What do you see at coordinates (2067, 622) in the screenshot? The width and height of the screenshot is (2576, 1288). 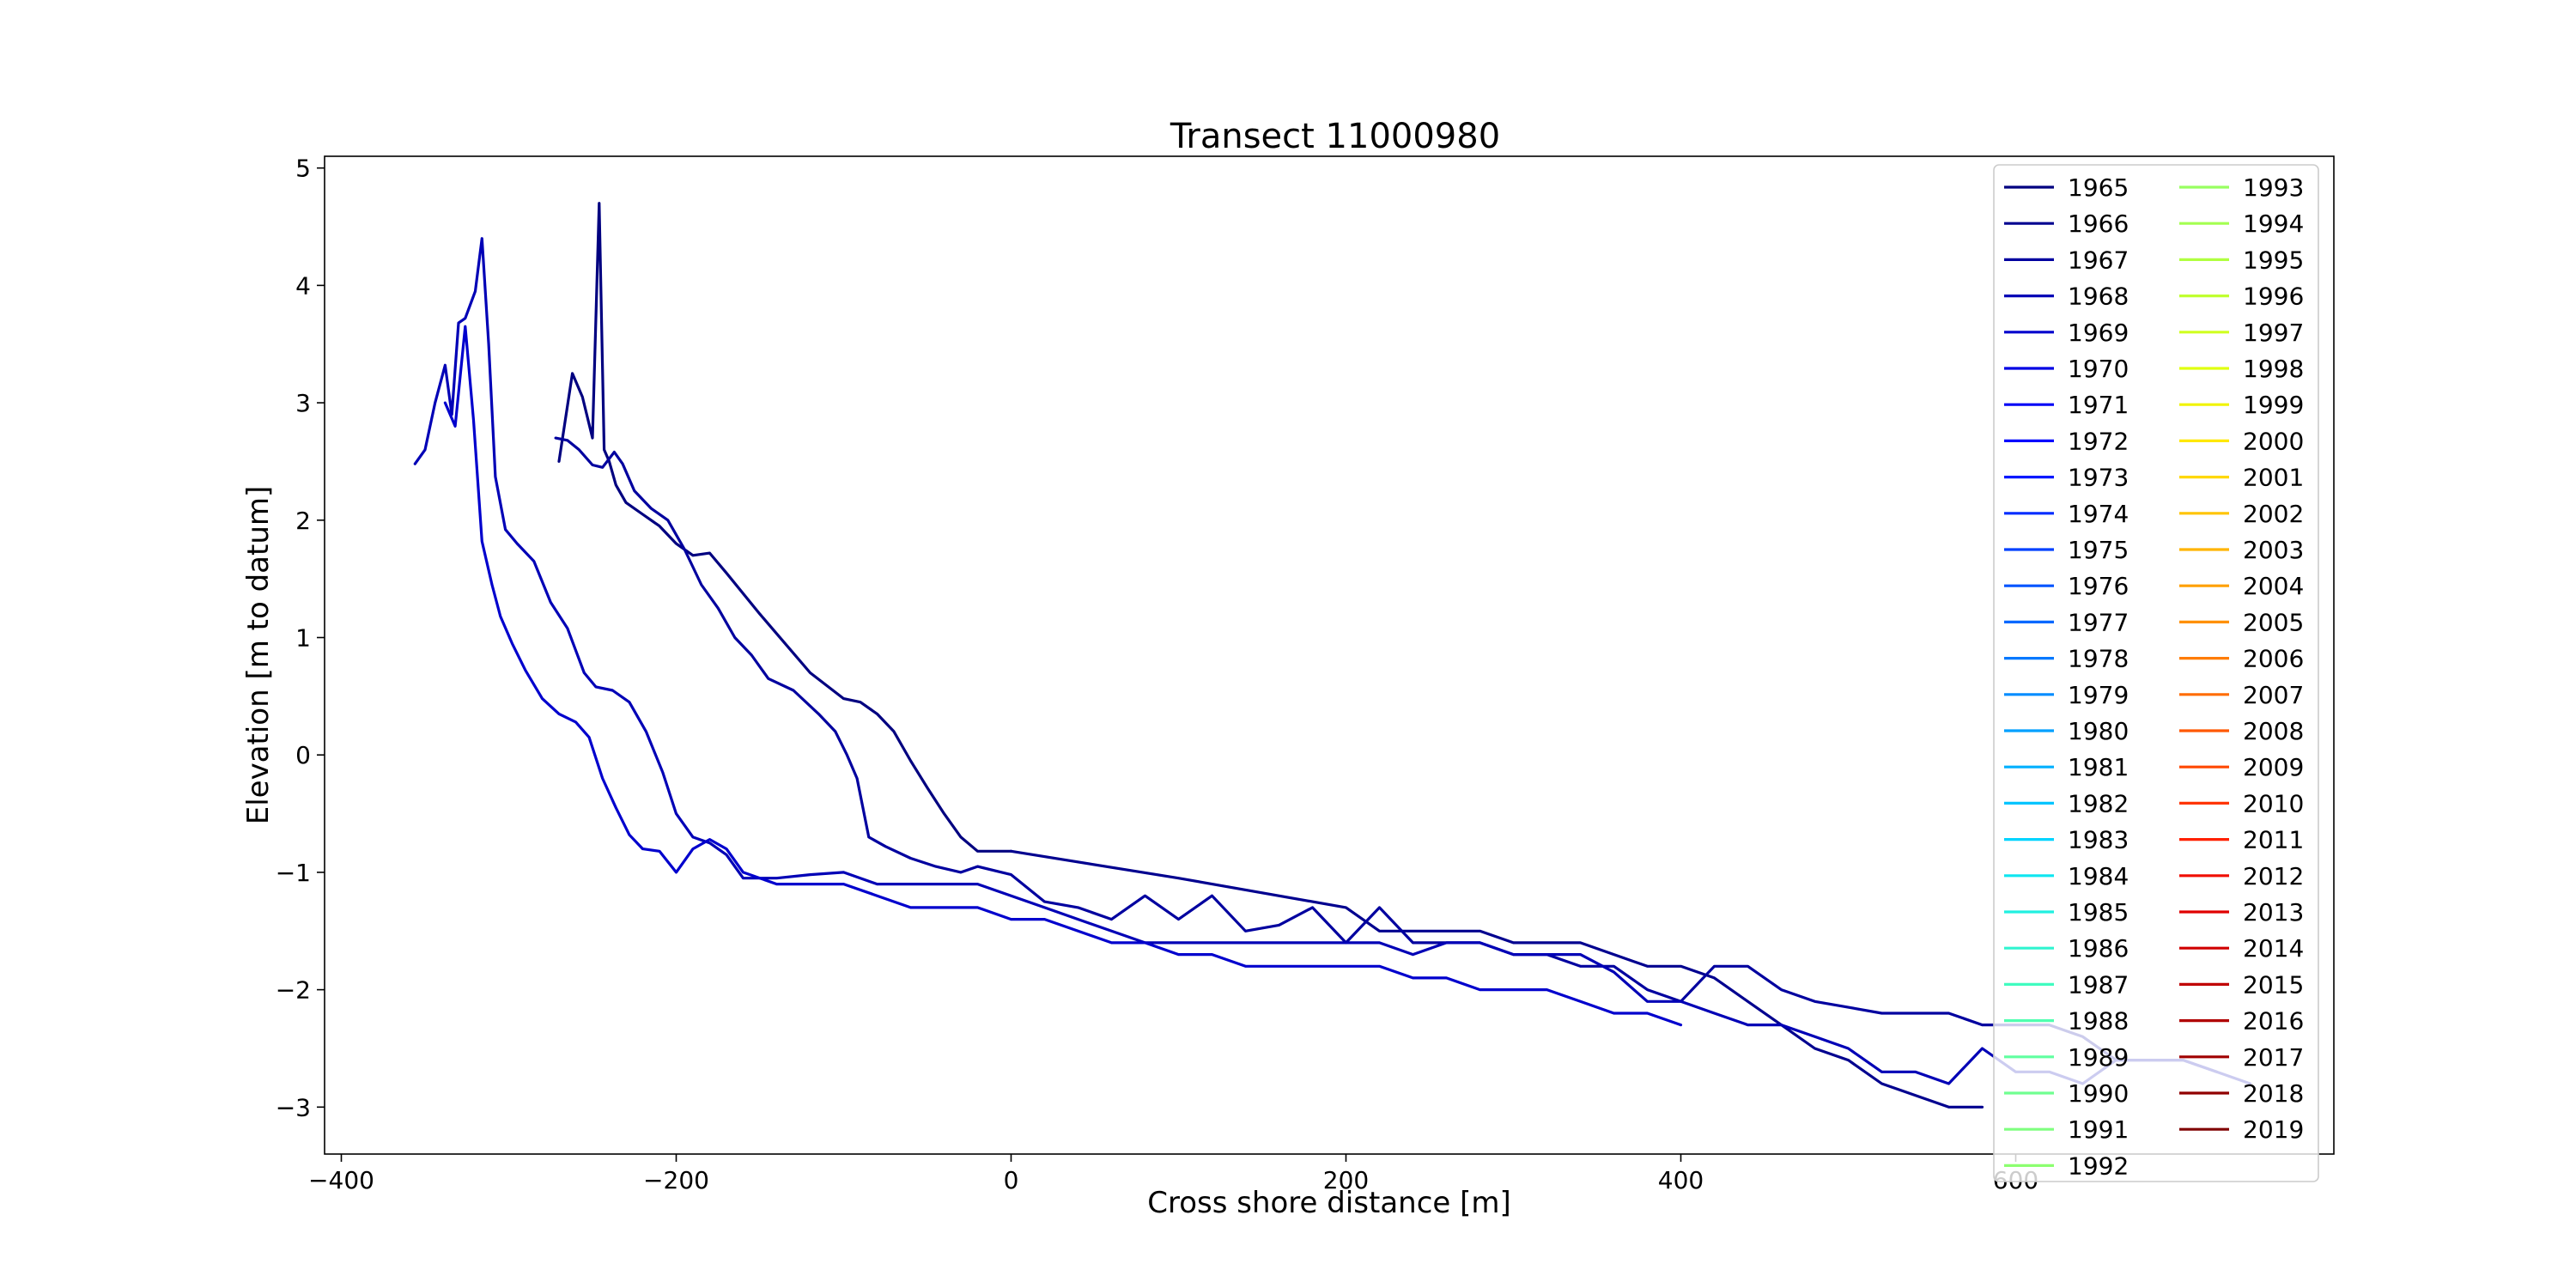 I see `legend-item: 1977` at bounding box center [2067, 622].